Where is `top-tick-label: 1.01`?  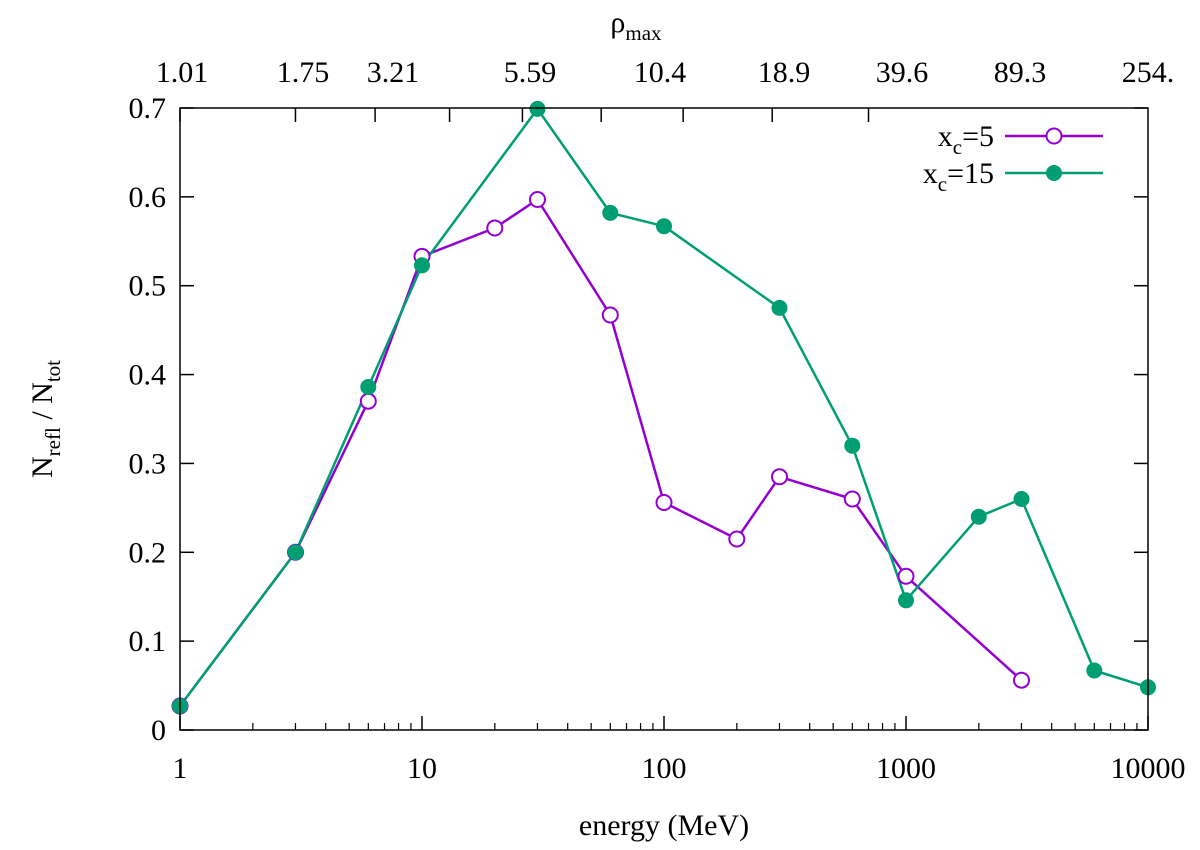
top-tick-label: 1.01 is located at coordinates (182, 72).